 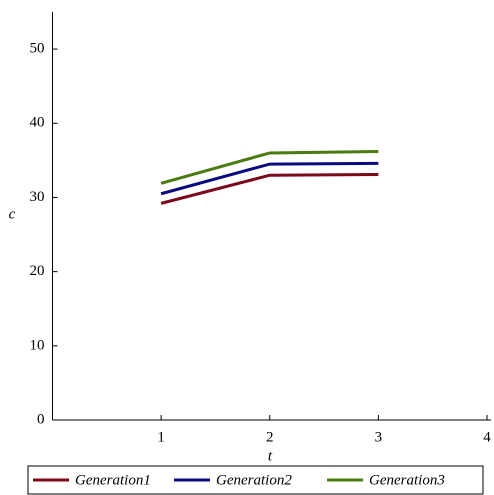 What do you see at coordinates (161, 437) in the screenshot?
I see `x-tick-label: 1` at bounding box center [161, 437].